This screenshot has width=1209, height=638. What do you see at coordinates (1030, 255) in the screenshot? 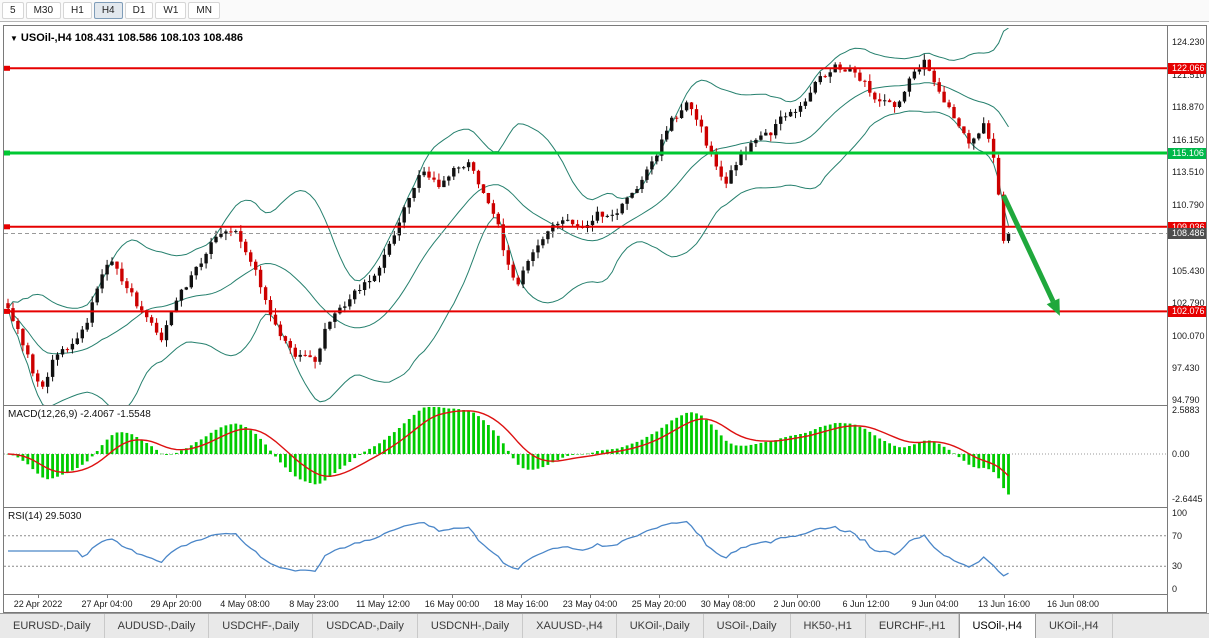
I see `trend-arrow-object` at bounding box center [1030, 255].